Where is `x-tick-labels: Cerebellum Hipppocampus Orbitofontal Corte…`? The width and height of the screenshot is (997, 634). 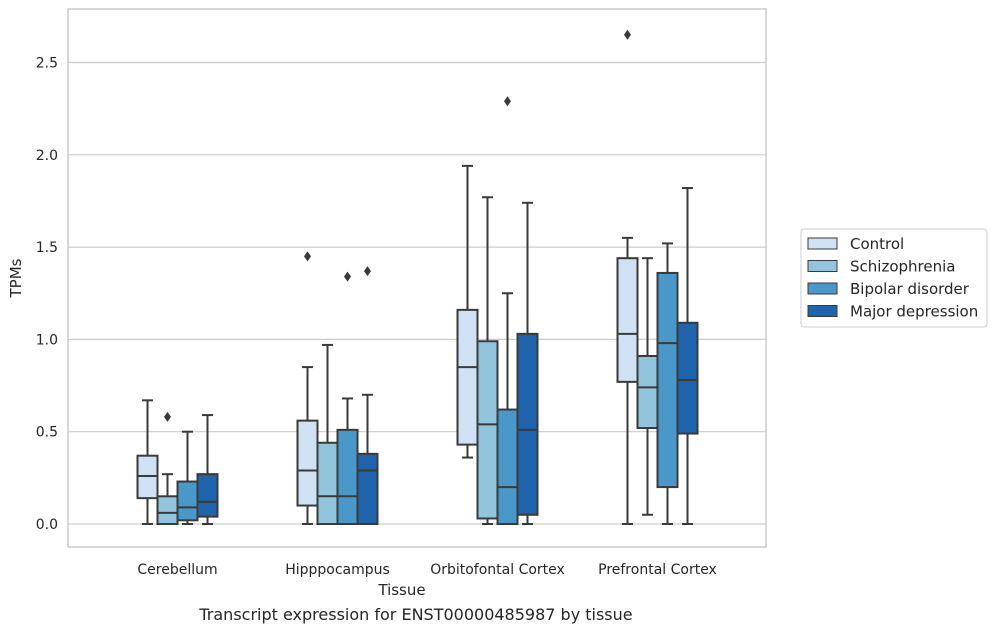
x-tick-labels: Cerebellum Hipppocampus Orbitofontal Corte… is located at coordinates (426, 570).